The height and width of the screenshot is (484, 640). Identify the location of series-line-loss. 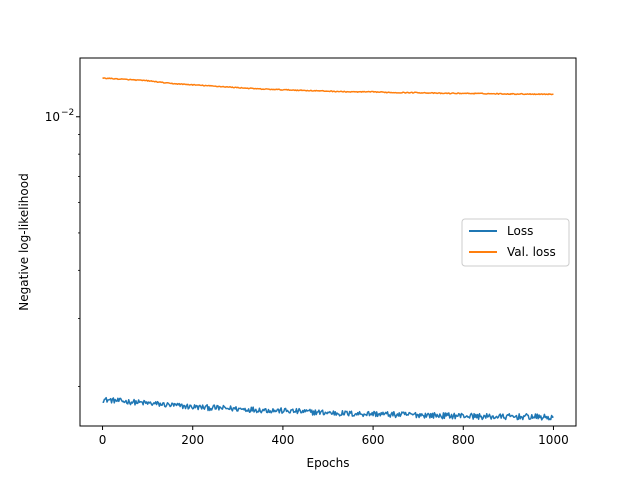
(328, 408).